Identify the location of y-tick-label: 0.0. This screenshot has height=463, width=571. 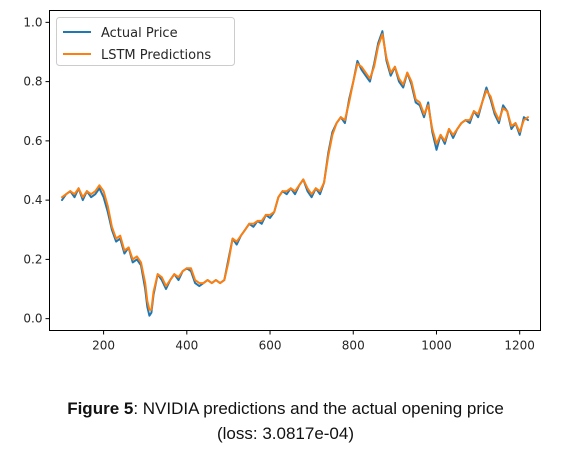
(32, 319).